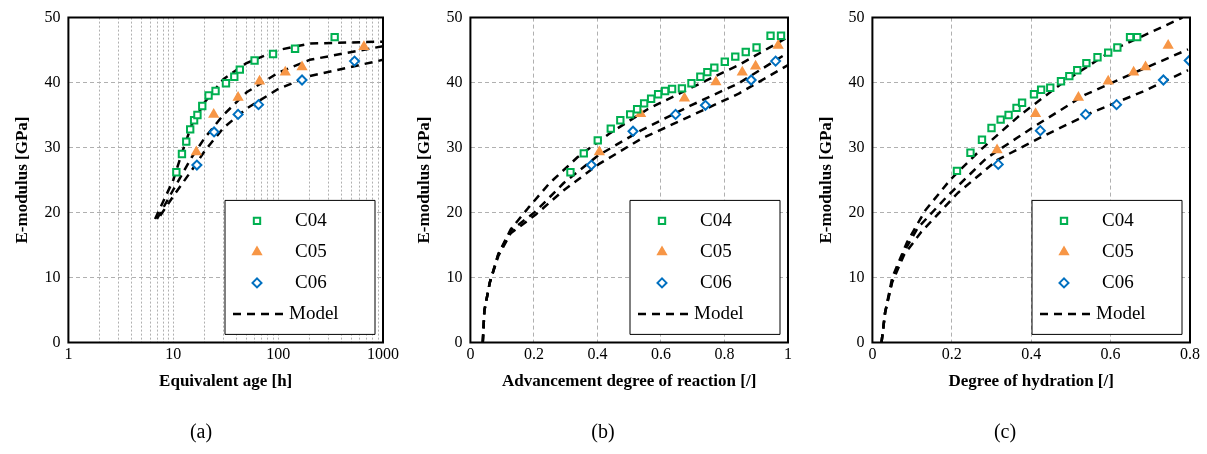 The image size is (1207, 454). I want to click on text: (c), so click(1005, 431).